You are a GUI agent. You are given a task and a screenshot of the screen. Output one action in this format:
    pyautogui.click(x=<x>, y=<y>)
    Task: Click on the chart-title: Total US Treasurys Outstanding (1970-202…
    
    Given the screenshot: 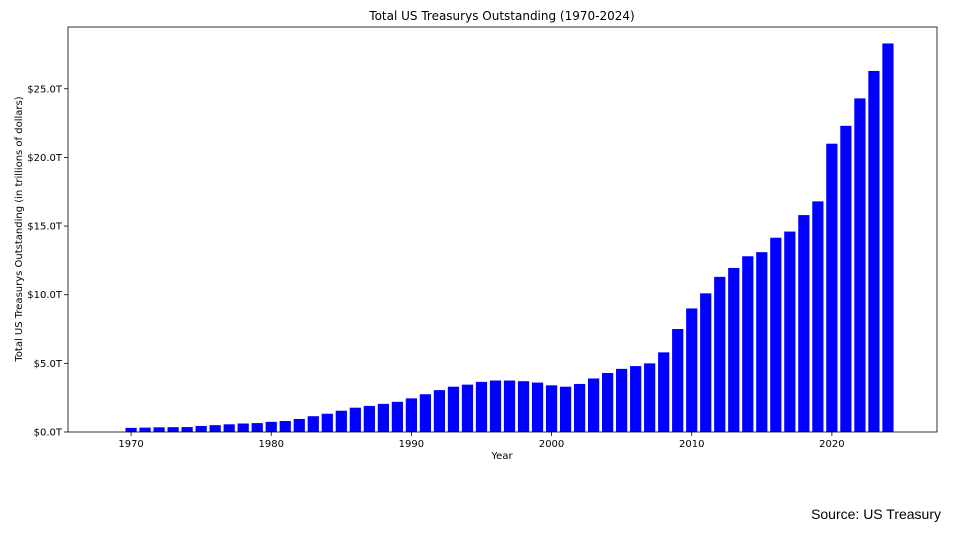 What is the action you would take?
    pyautogui.click(x=501, y=16)
    